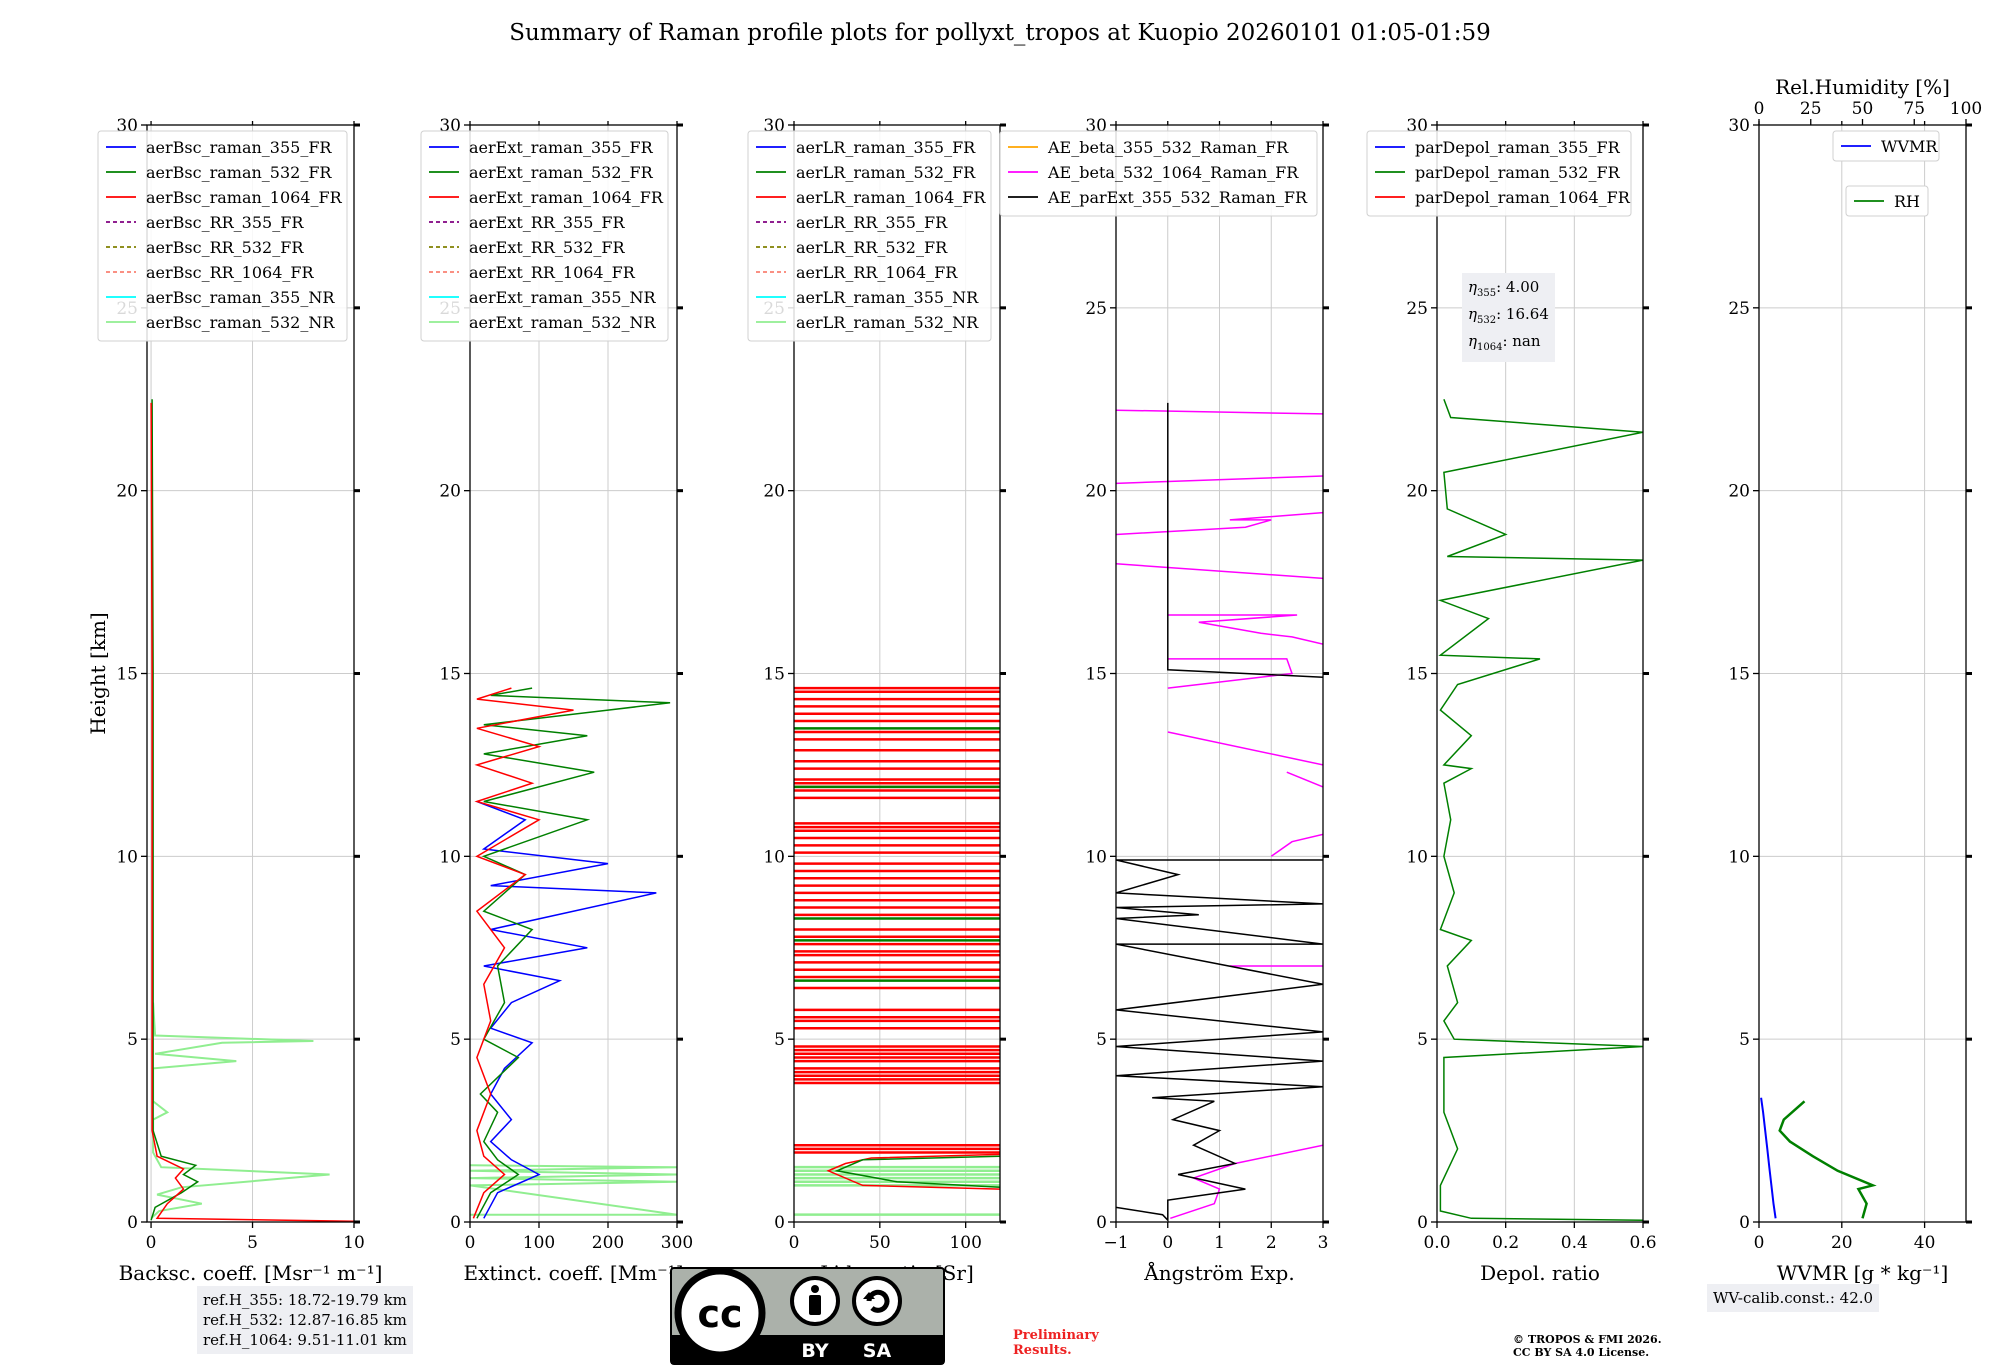  I want to click on eta-1064: η1064: nan, so click(1504, 342).